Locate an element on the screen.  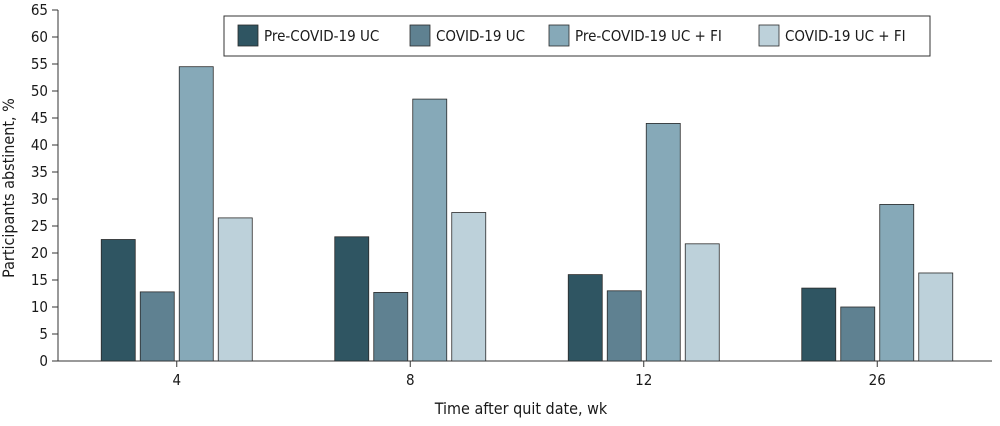
legend-label: COVID-19 UC is located at coordinates (480, 36).